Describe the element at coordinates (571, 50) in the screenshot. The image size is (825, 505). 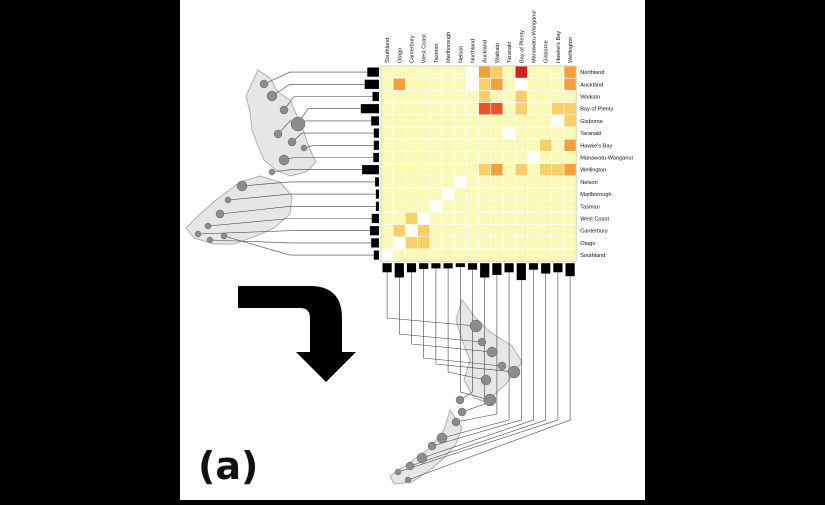
I see `top-label: Wellington` at that location.